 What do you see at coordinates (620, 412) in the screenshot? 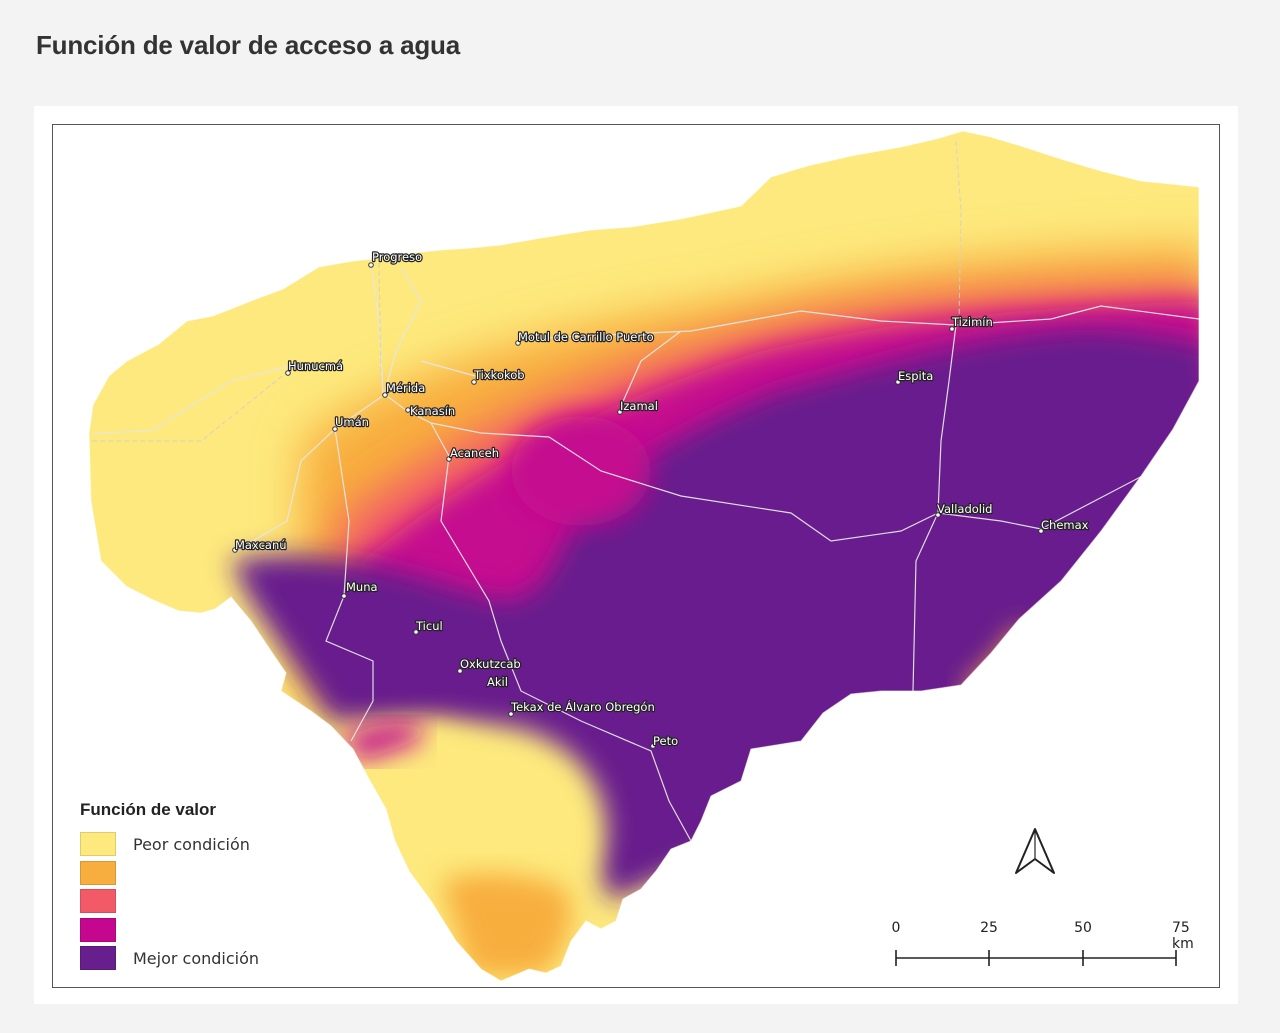
I see `city-dot-izamal` at bounding box center [620, 412].